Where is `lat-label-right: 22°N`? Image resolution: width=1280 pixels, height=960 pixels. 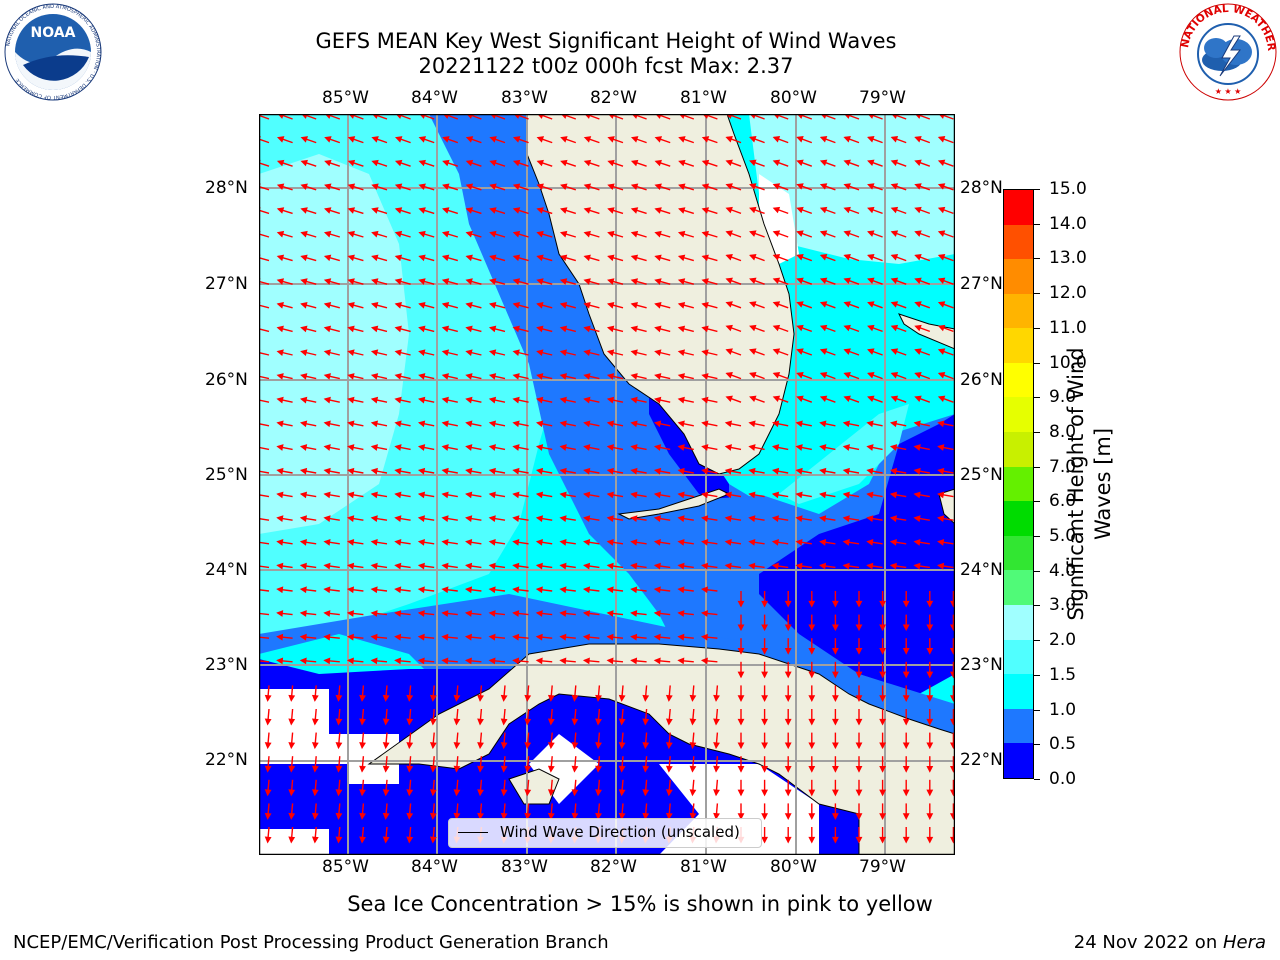 lat-label-right: 22°N is located at coordinates (981, 760).